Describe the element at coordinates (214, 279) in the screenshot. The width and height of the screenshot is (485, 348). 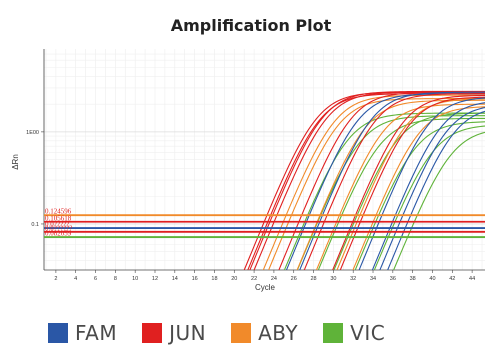
I see `x-tick-label: 18` at that location.